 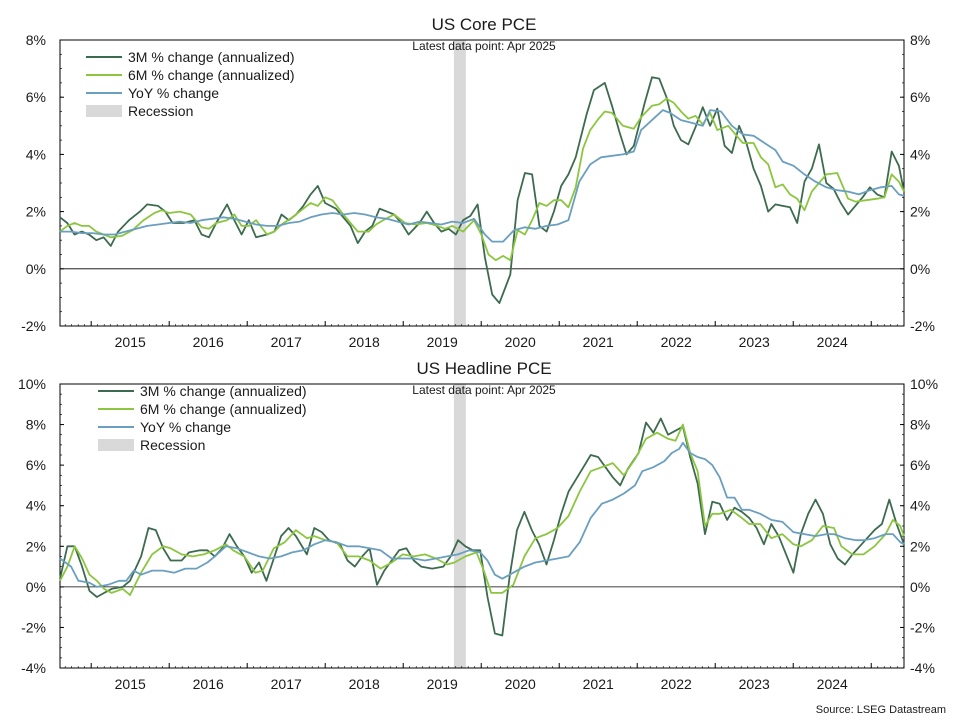 I want to click on y-tick-label-left: -4%, so click(x=33, y=668).